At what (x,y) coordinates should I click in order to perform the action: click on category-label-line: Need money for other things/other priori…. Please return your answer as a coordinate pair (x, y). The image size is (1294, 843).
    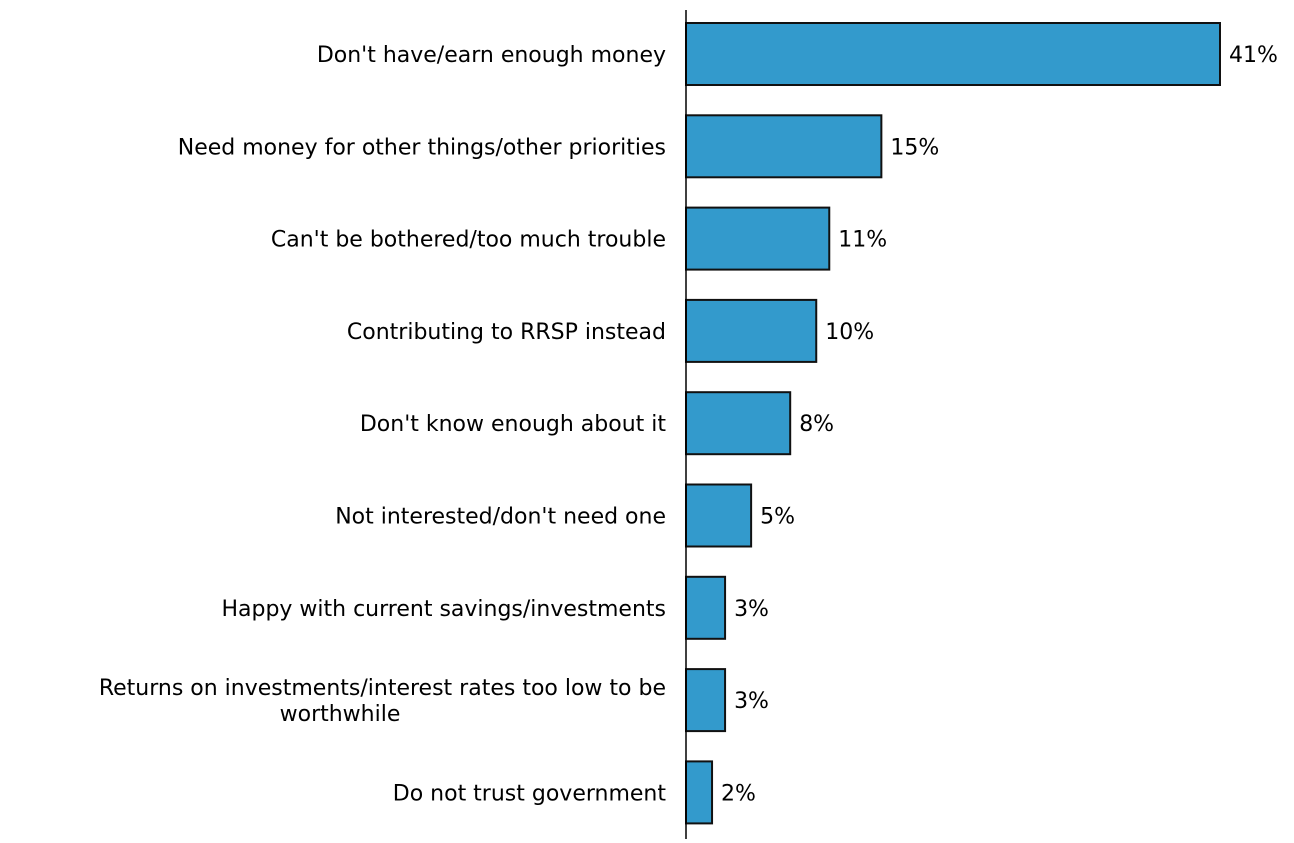
    Looking at the image, I should click on (422, 147).